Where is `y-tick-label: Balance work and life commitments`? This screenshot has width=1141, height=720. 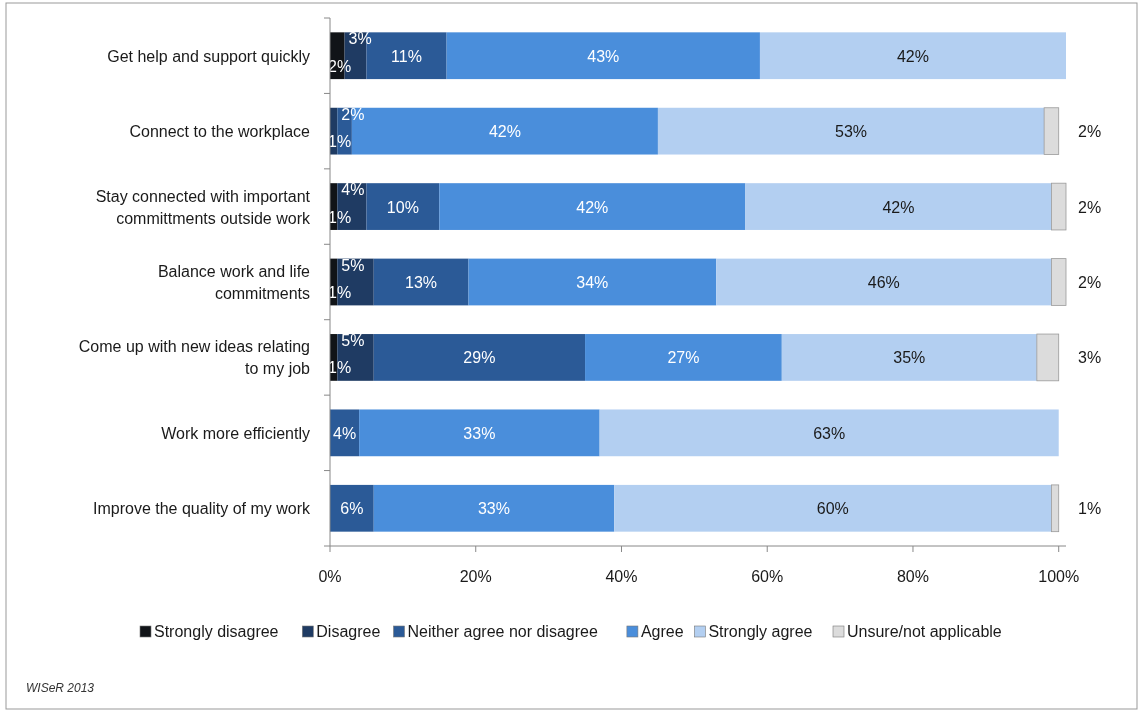 y-tick-label: Balance work and life commitments is located at coordinates (234, 282).